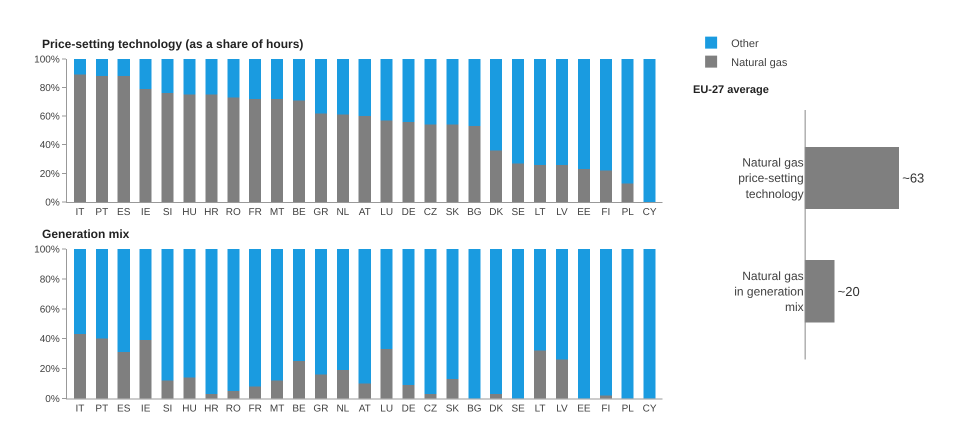 The image size is (976, 446). What do you see at coordinates (255, 212) in the screenshot?
I see `x-tick-label: FR` at bounding box center [255, 212].